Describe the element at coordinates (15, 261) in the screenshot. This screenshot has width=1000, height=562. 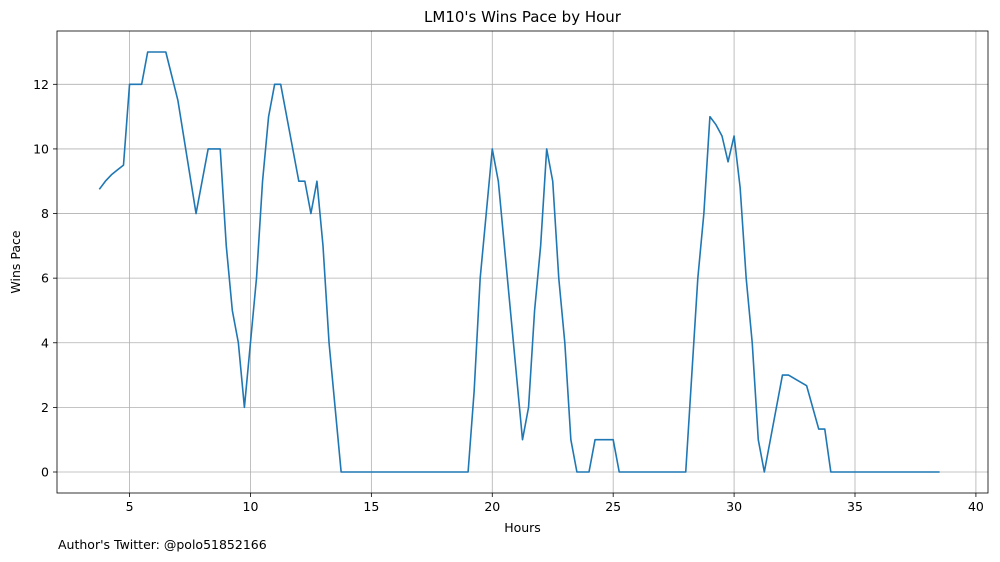
I see `y-axis-label: Wins Pace` at that location.